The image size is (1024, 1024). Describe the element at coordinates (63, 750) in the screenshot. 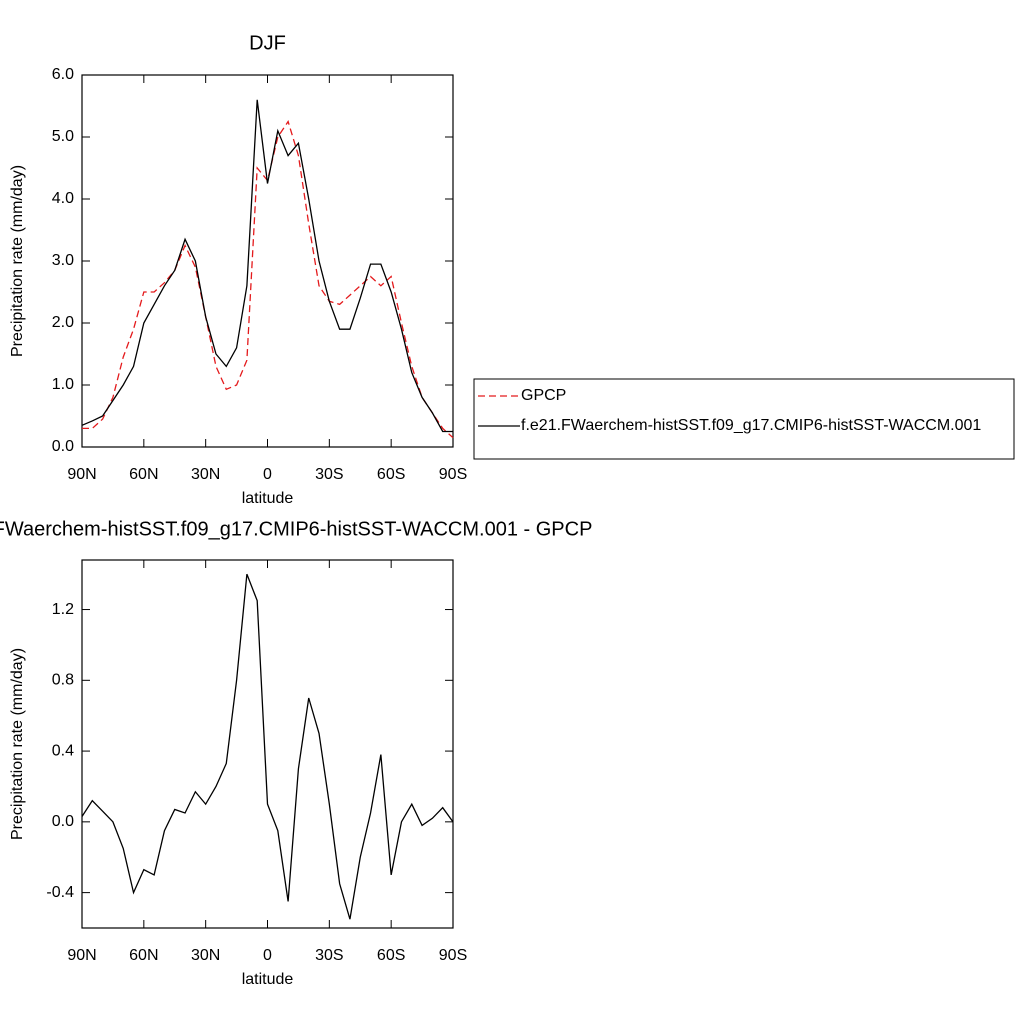

I see `y-tick-label: 0.4` at that location.